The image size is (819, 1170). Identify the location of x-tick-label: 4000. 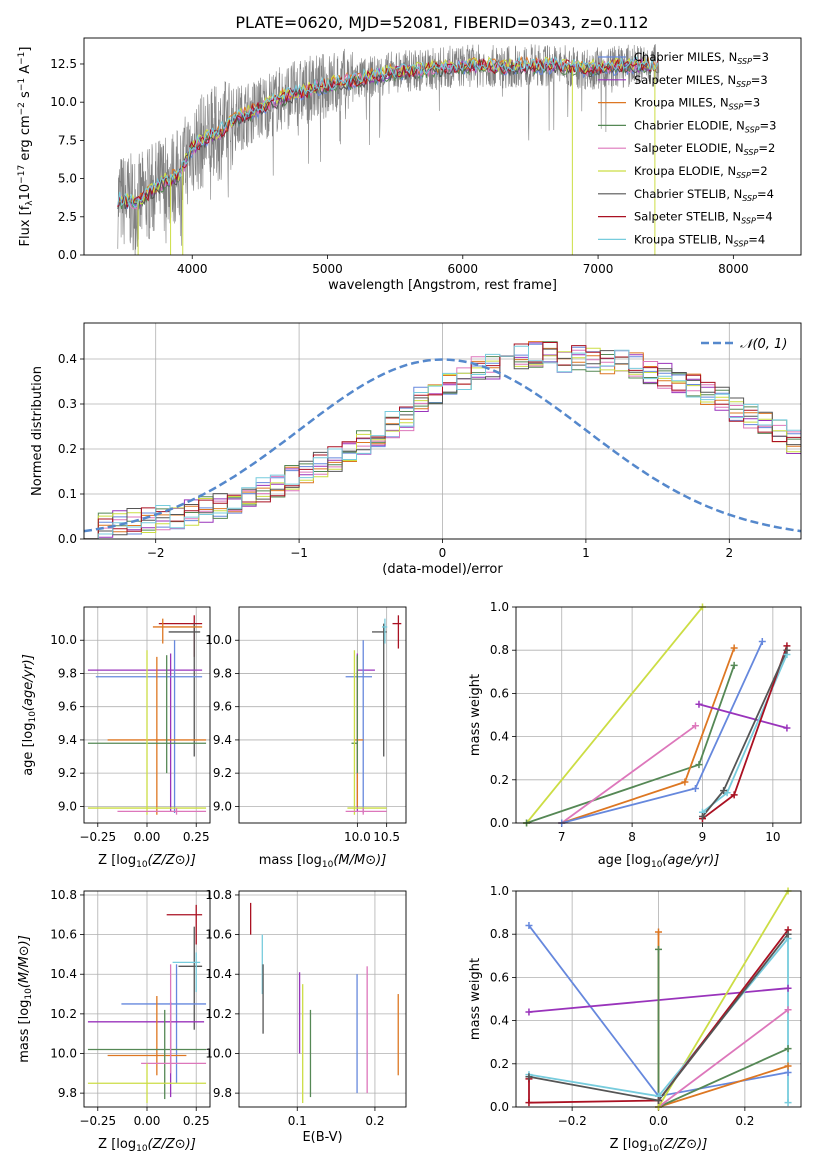
(192, 269).